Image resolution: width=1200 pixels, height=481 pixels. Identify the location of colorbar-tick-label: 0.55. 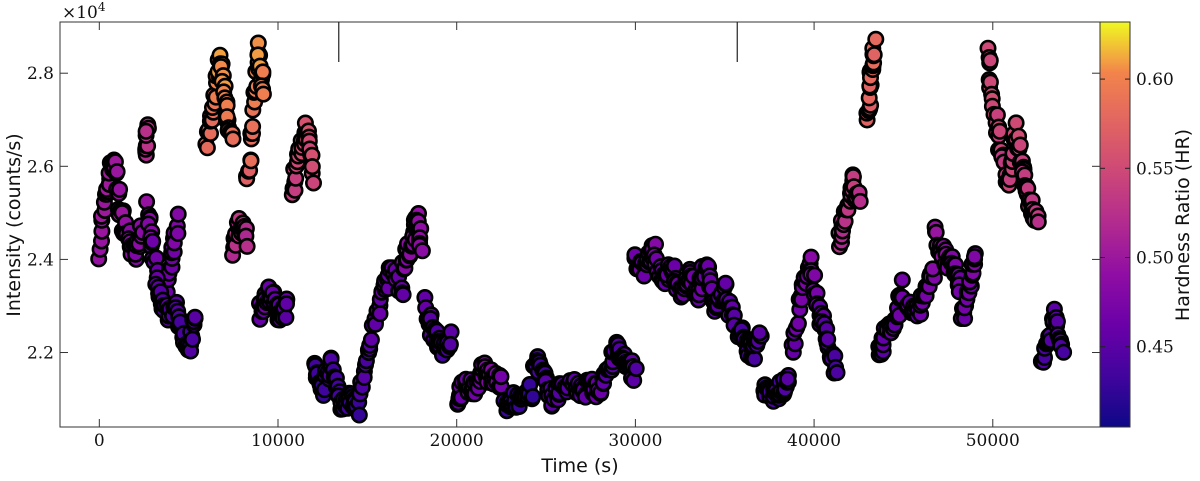
(1155, 169).